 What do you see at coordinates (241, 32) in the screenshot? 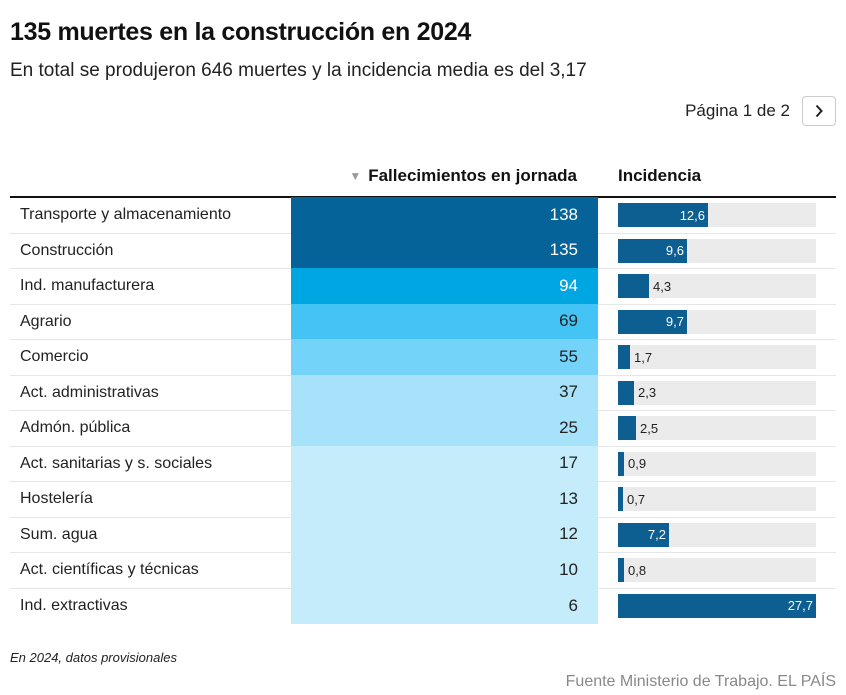
I see `chart-title: 135 muertes en la construcción en 2024` at bounding box center [241, 32].